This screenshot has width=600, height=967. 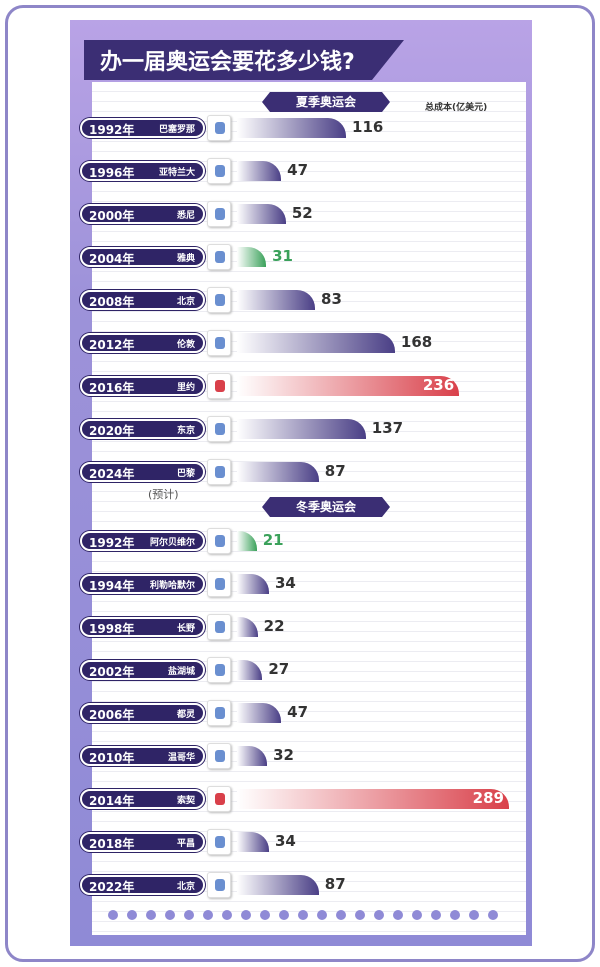 What do you see at coordinates (142, 713) in the screenshot?
I see `year-city-label: 2006年 都灵` at bounding box center [142, 713].